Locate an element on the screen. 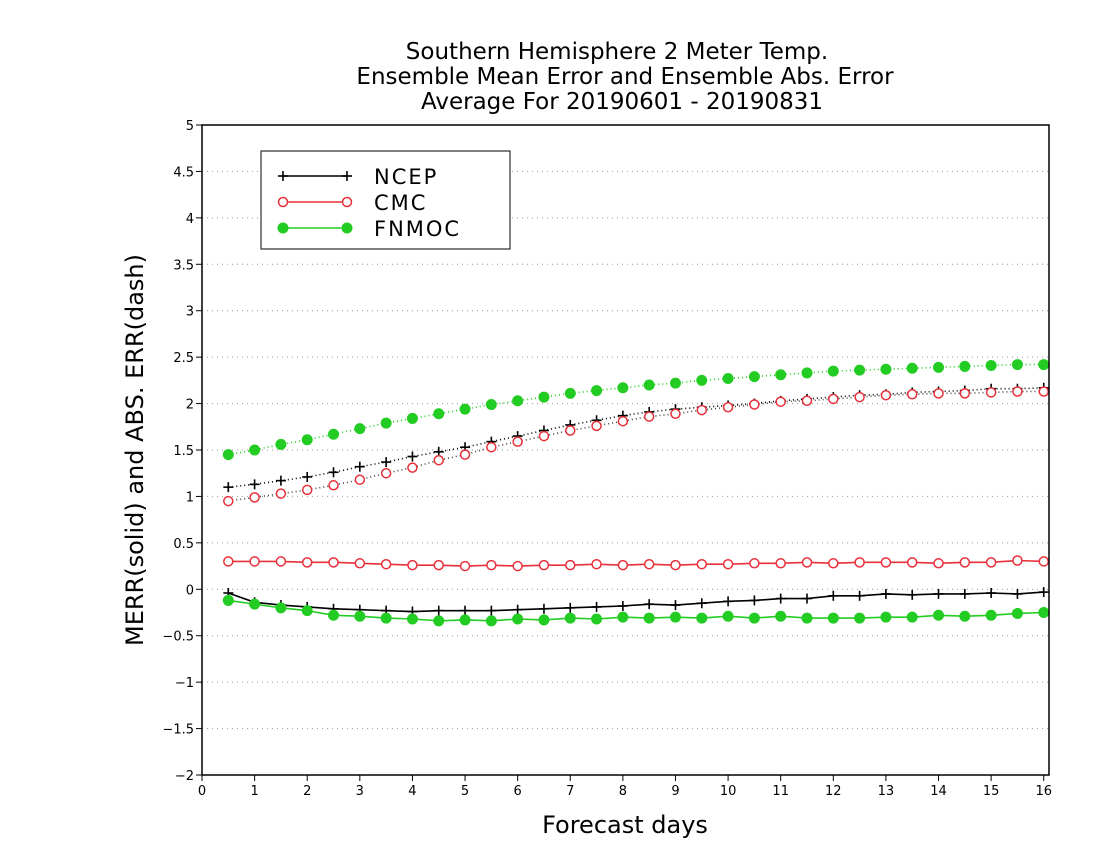 This screenshot has height=850, width=1100. cmc-abs-err-line is located at coordinates (636, 446).